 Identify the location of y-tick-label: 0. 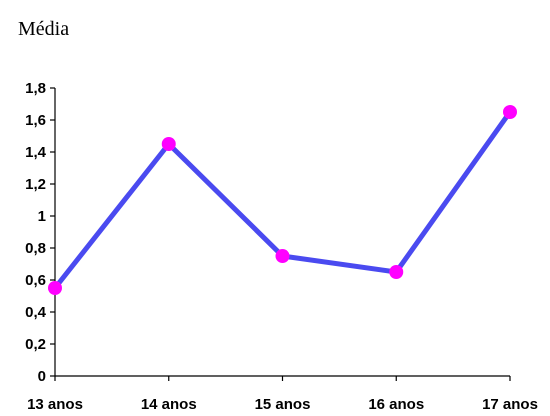
(42, 376).